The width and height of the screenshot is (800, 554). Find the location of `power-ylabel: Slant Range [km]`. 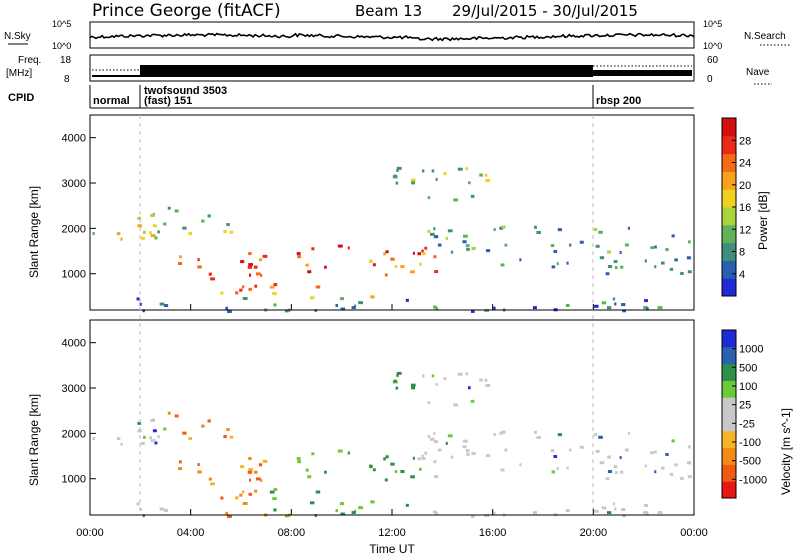

power-ylabel: Slant Range [km] is located at coordinates (34, 232).